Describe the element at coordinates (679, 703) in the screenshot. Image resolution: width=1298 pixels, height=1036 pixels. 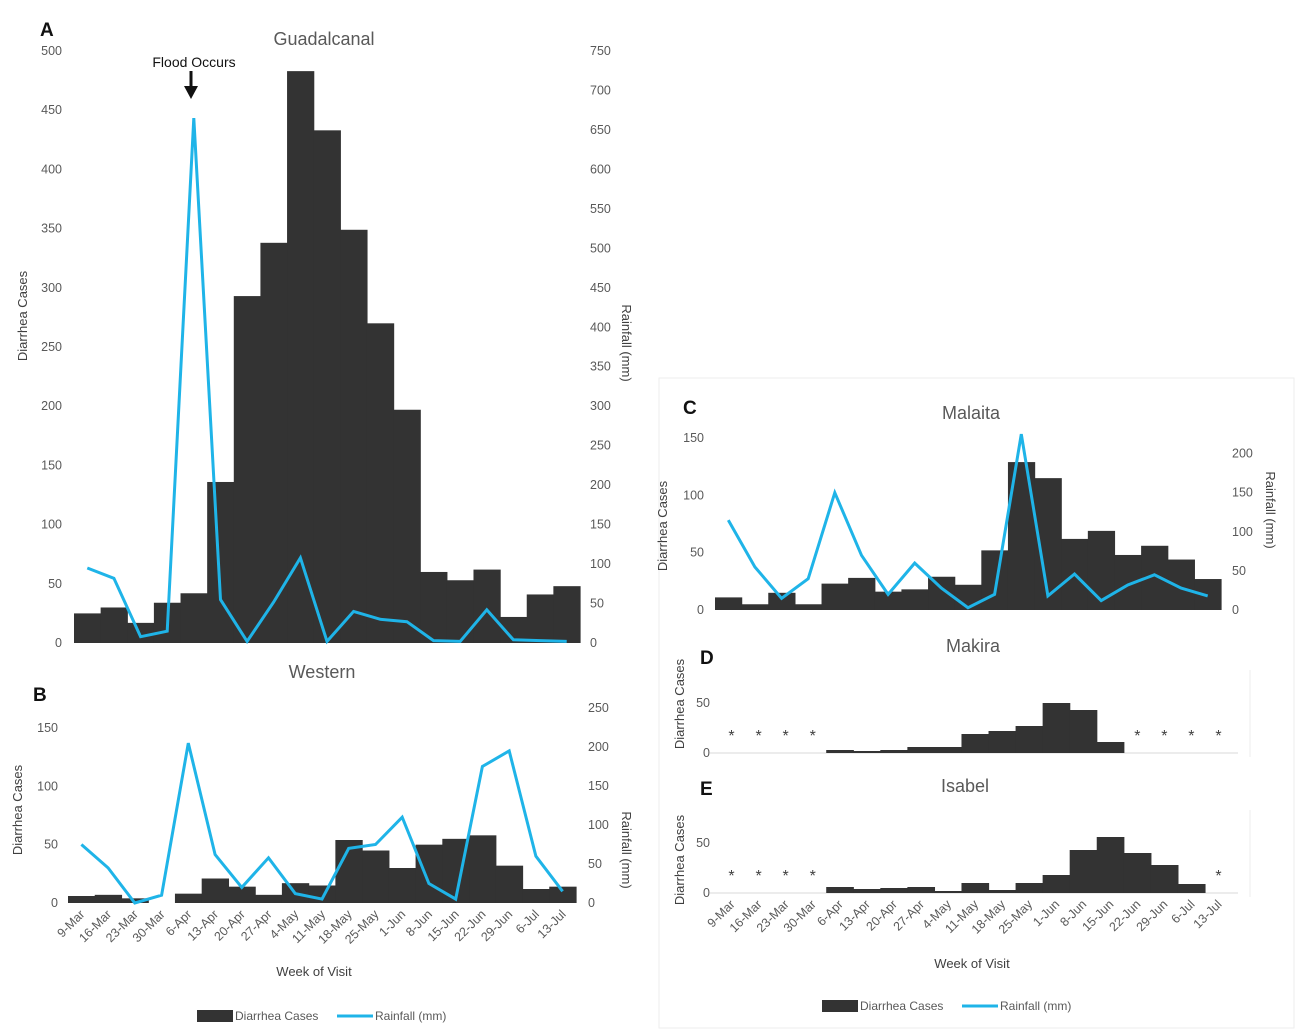
I see `panel-d-ylabel: Diarrhea Cases` at that location.